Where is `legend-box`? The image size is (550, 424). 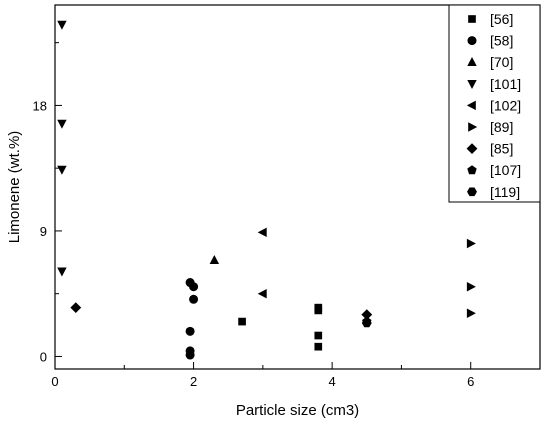
legend-box is located at coordinates (494, 103).